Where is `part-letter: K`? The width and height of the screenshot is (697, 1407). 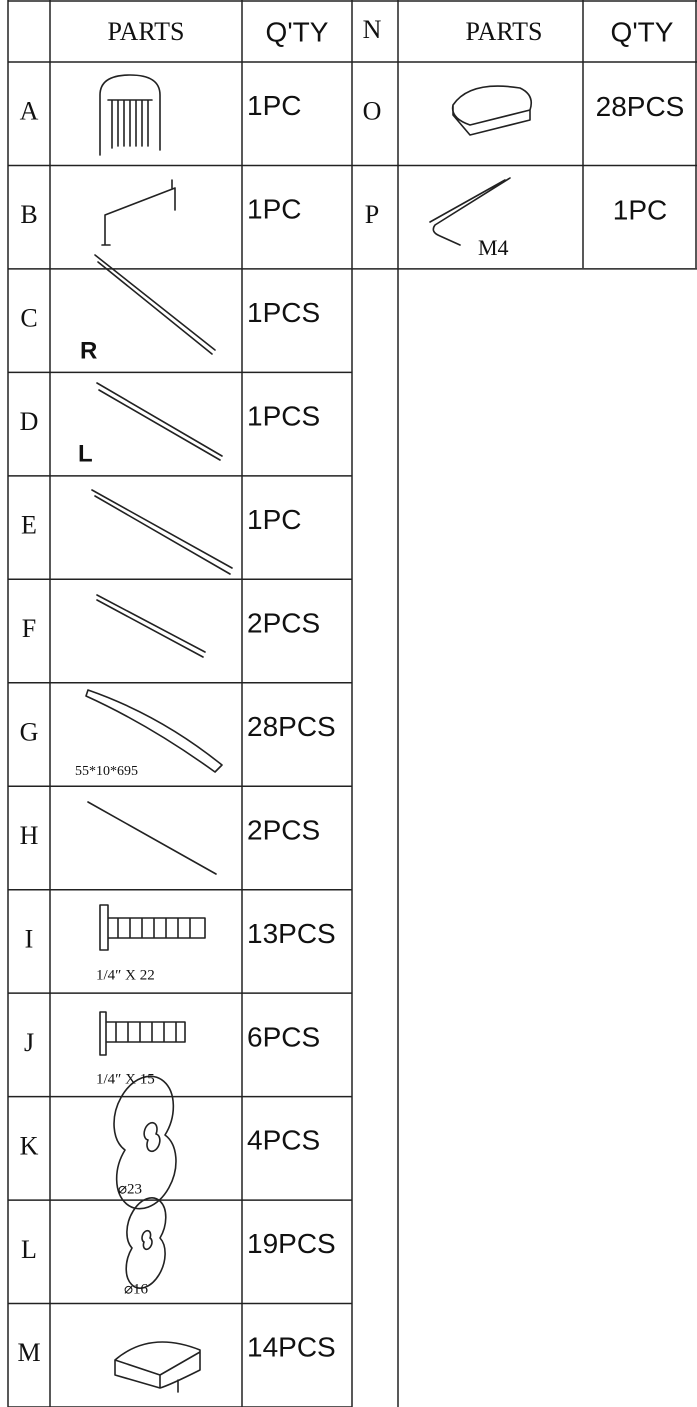 part-letter: K is located at coordinates (29, 1145).